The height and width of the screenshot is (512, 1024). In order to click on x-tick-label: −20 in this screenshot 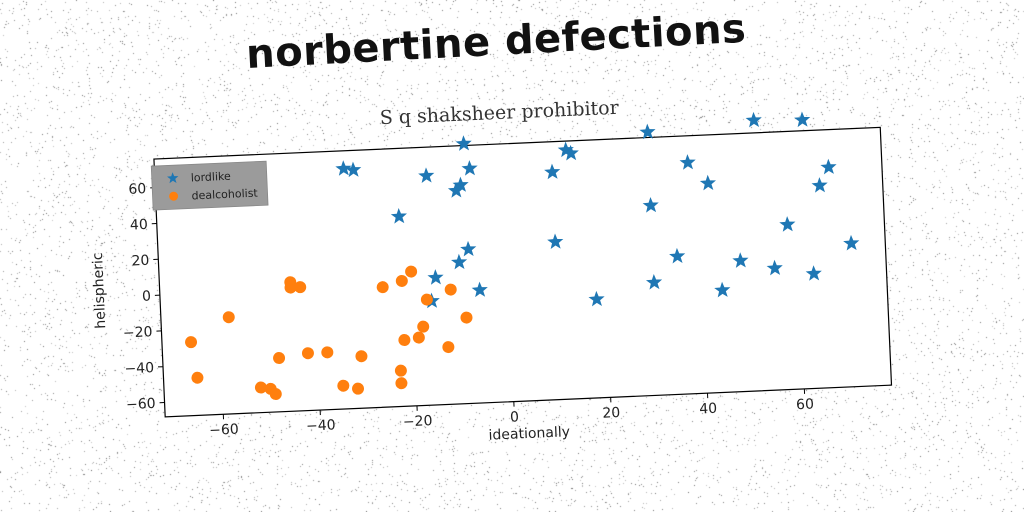, I will do `click(418, 421)`.